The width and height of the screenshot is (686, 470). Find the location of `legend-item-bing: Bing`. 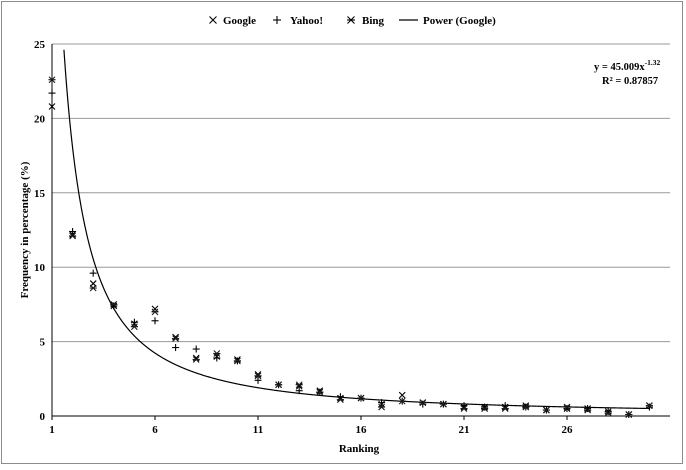

legend-item-bing: Bing is located at coordinates (366, 21).